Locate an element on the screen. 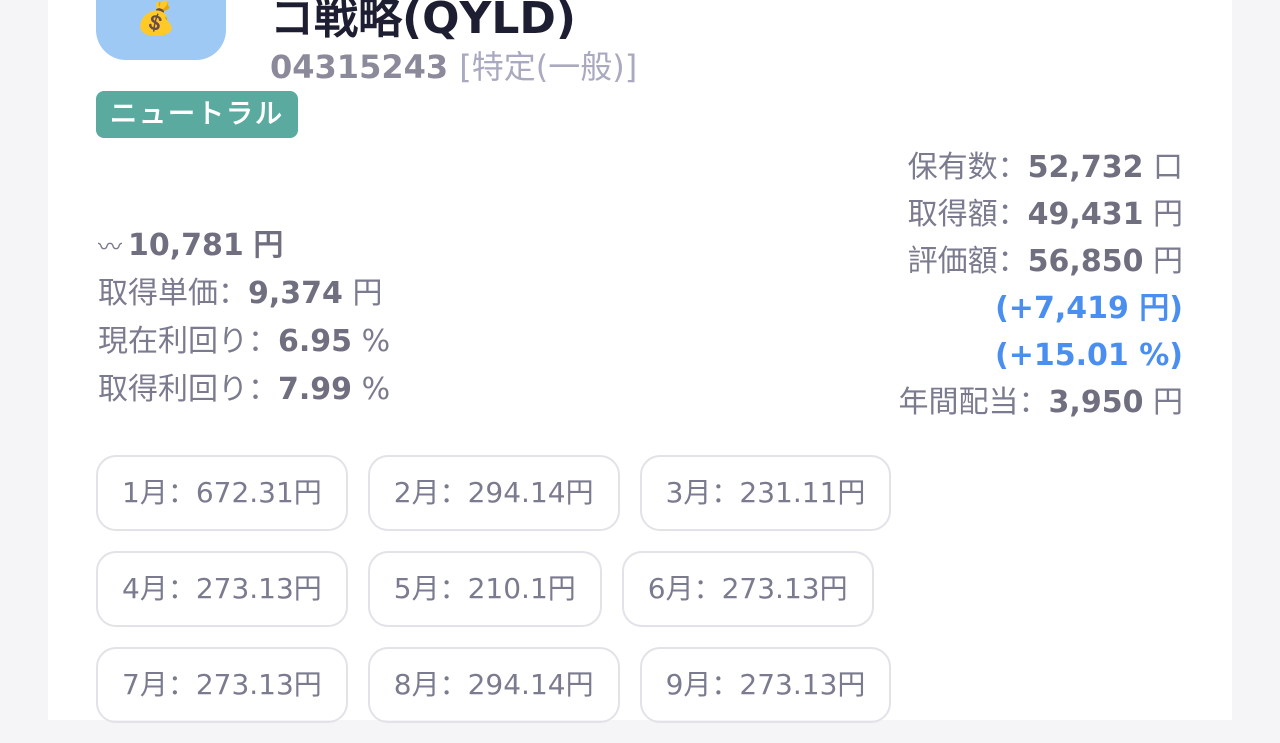 The height and width of the screenshot is (743, 1280). account-type: [特定(一般)] is located at coordinates (548, 67).